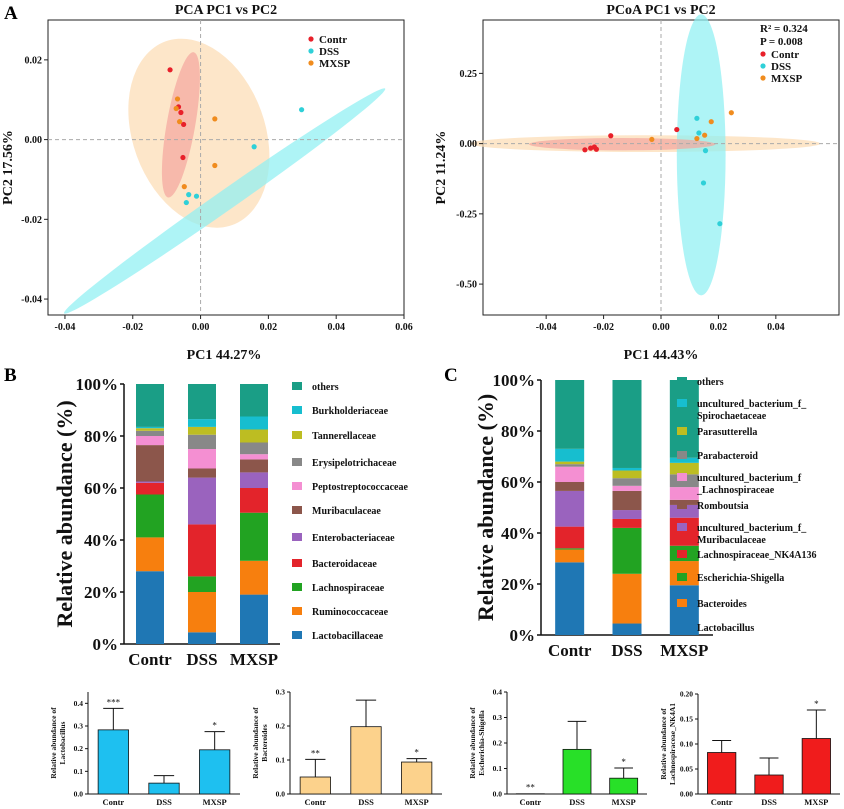 This screenshot has height=809, width=844. Describe the element at coordinates (113, 762) in the screenshot. I see `bar-lactobacillus-bar` at that location.